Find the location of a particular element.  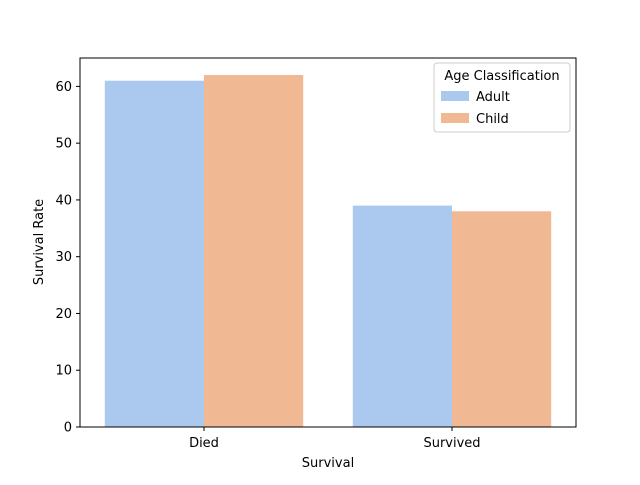

legend-swatch-child is located at coordinates (455, 118).